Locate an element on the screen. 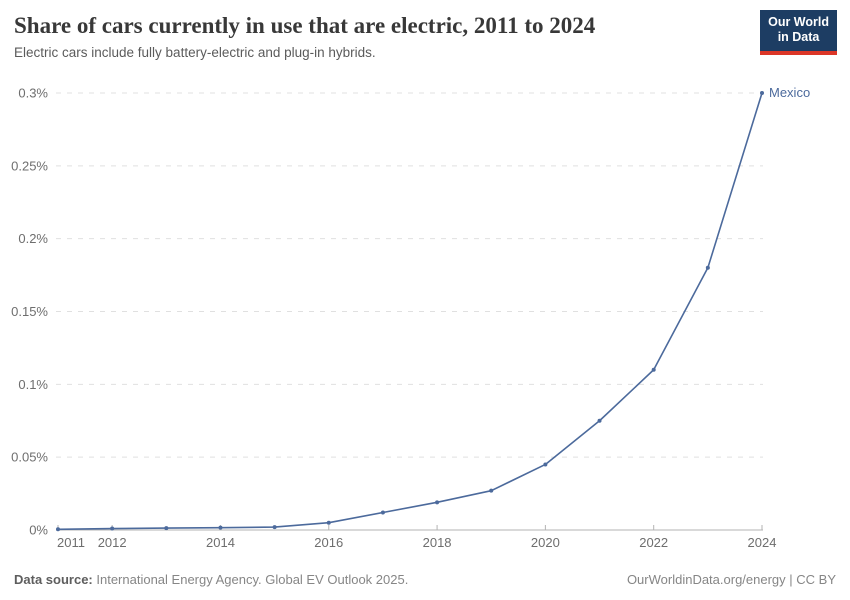 The image size is (850, 600). y-axis-tick-label: 0.1% is located at coordinates (33, 384).